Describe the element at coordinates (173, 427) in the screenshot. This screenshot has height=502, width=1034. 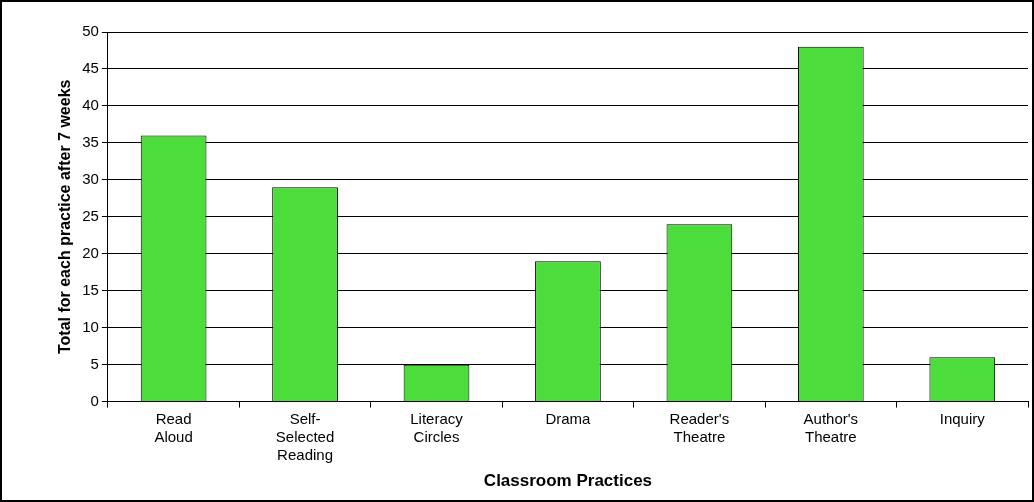
I see `x-tick-label: Read Aloud` at that location.